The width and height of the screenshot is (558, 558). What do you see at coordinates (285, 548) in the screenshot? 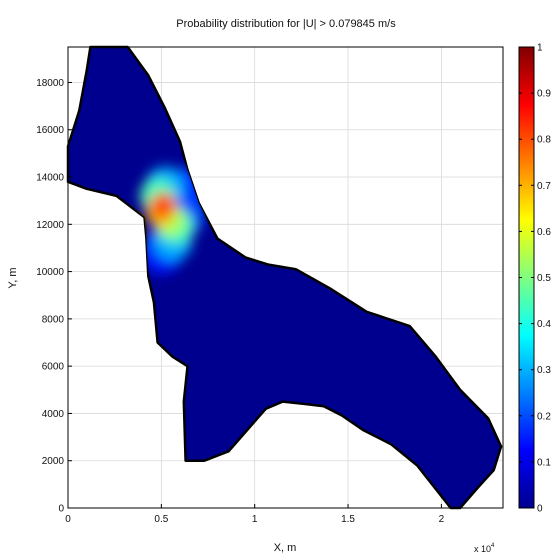
I see `x-axis-label: X, m` at bounding box center [285, 548].